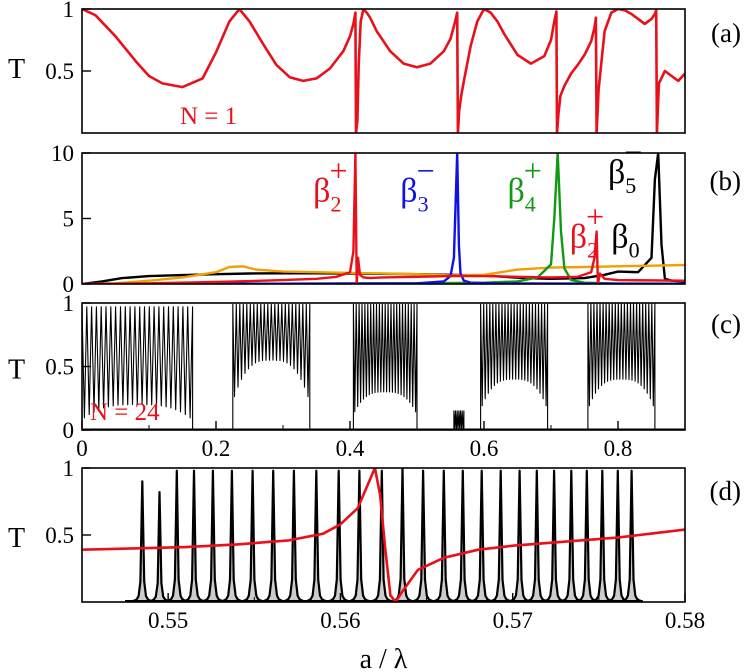 This screenshot has width=747, height=672. Describe the element at coordinates (69, 219) in the screenshot. I see `y-tick-label: 5` at that location.